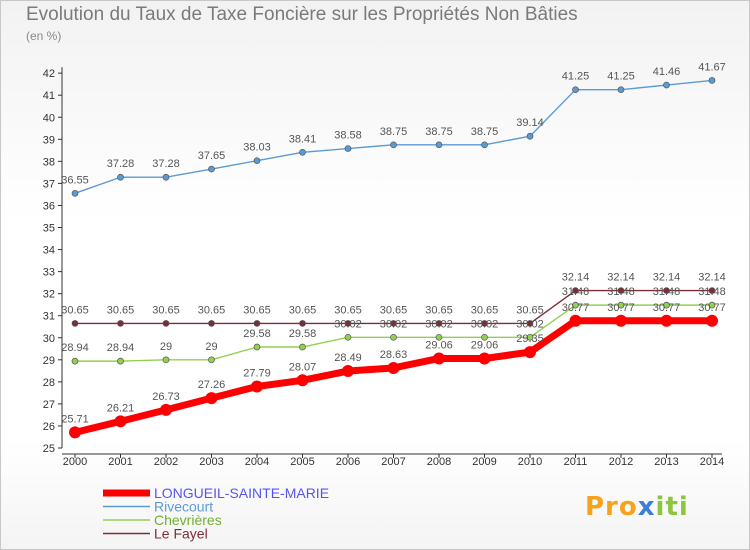 This screenshot has height=550, width=750. Describe the element at coordinates (348, 136) in the screenshot. I see `data-label-1: 38.58` at that location.